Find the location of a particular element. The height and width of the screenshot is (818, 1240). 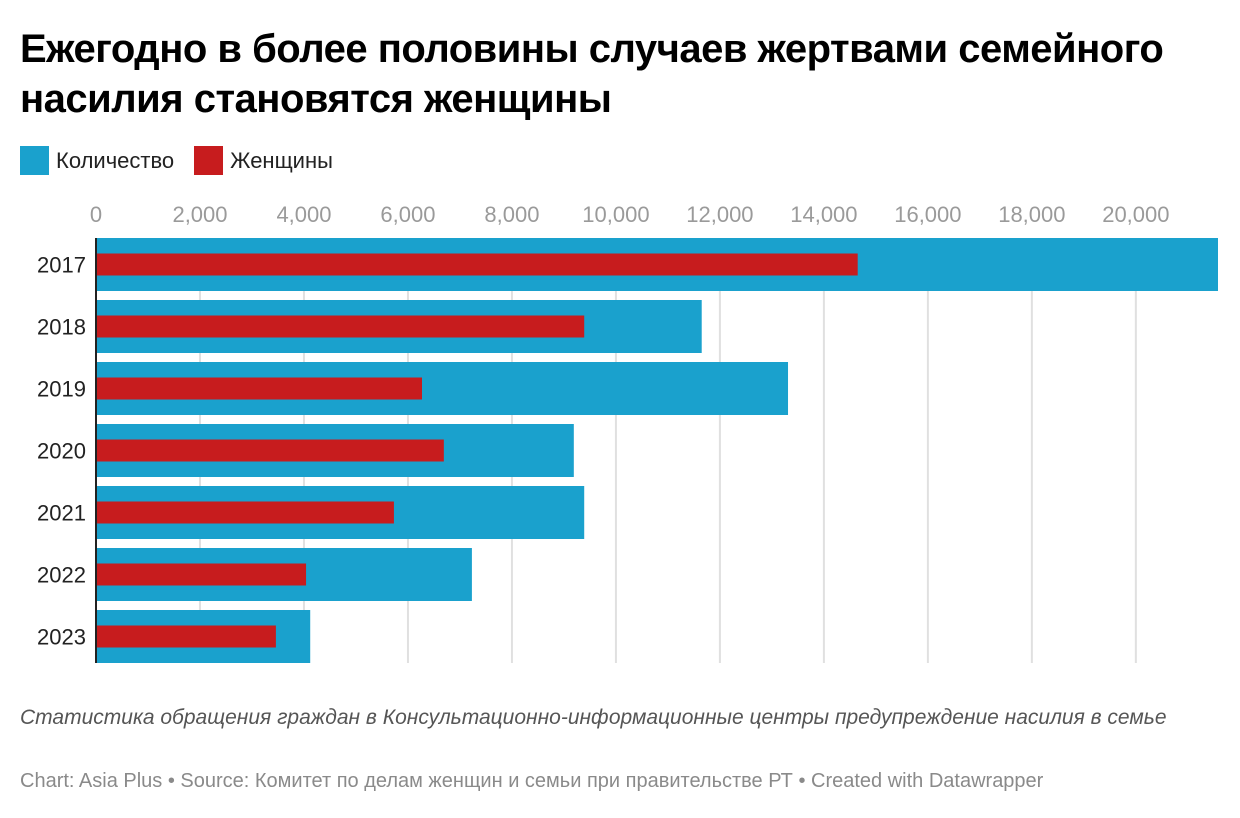

y-category-label: 2023 is located at coordinates (61, 637).